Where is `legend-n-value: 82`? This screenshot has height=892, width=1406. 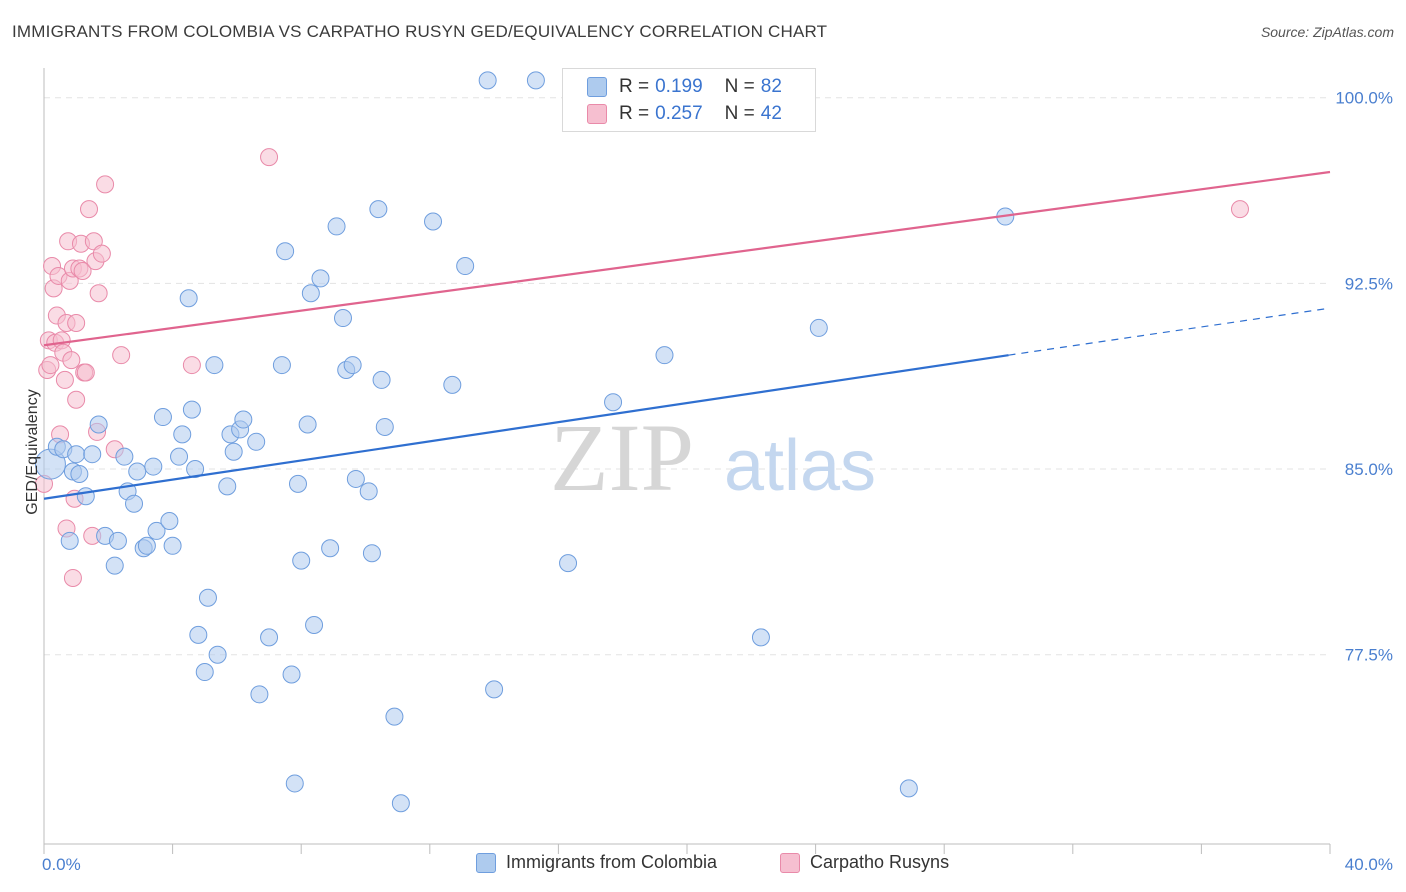
legend-n-value: 82 is located at coordinates (771, 86).